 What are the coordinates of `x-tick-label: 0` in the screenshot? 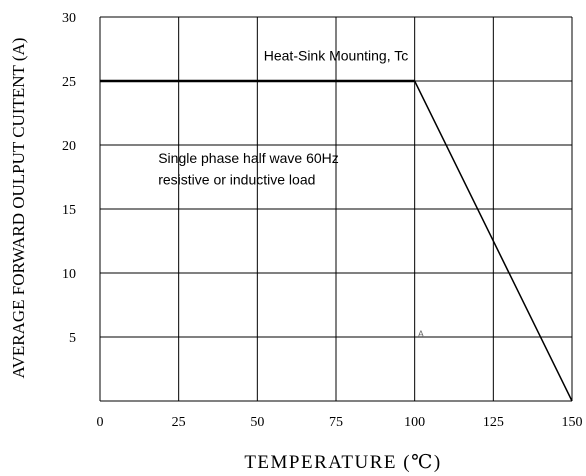 It's located at (100, 422).